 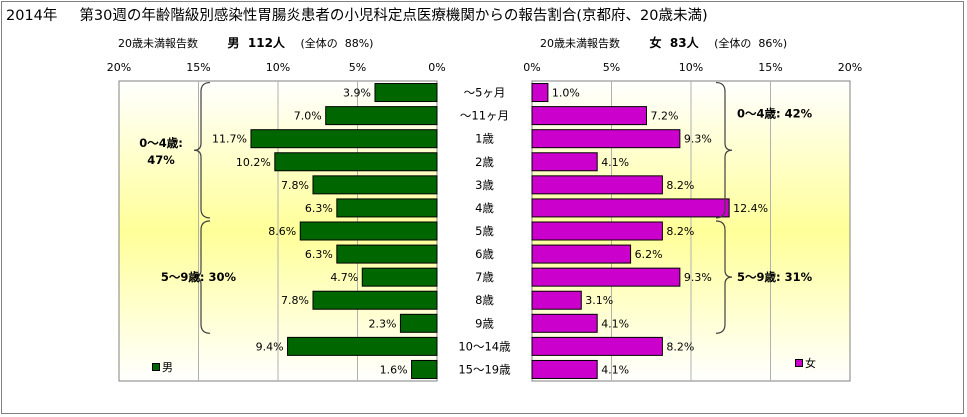 What do you see at coordinates (484, 277) in the screenshot?
I see `category-label: 7歳` at bounding box center [484, 277].